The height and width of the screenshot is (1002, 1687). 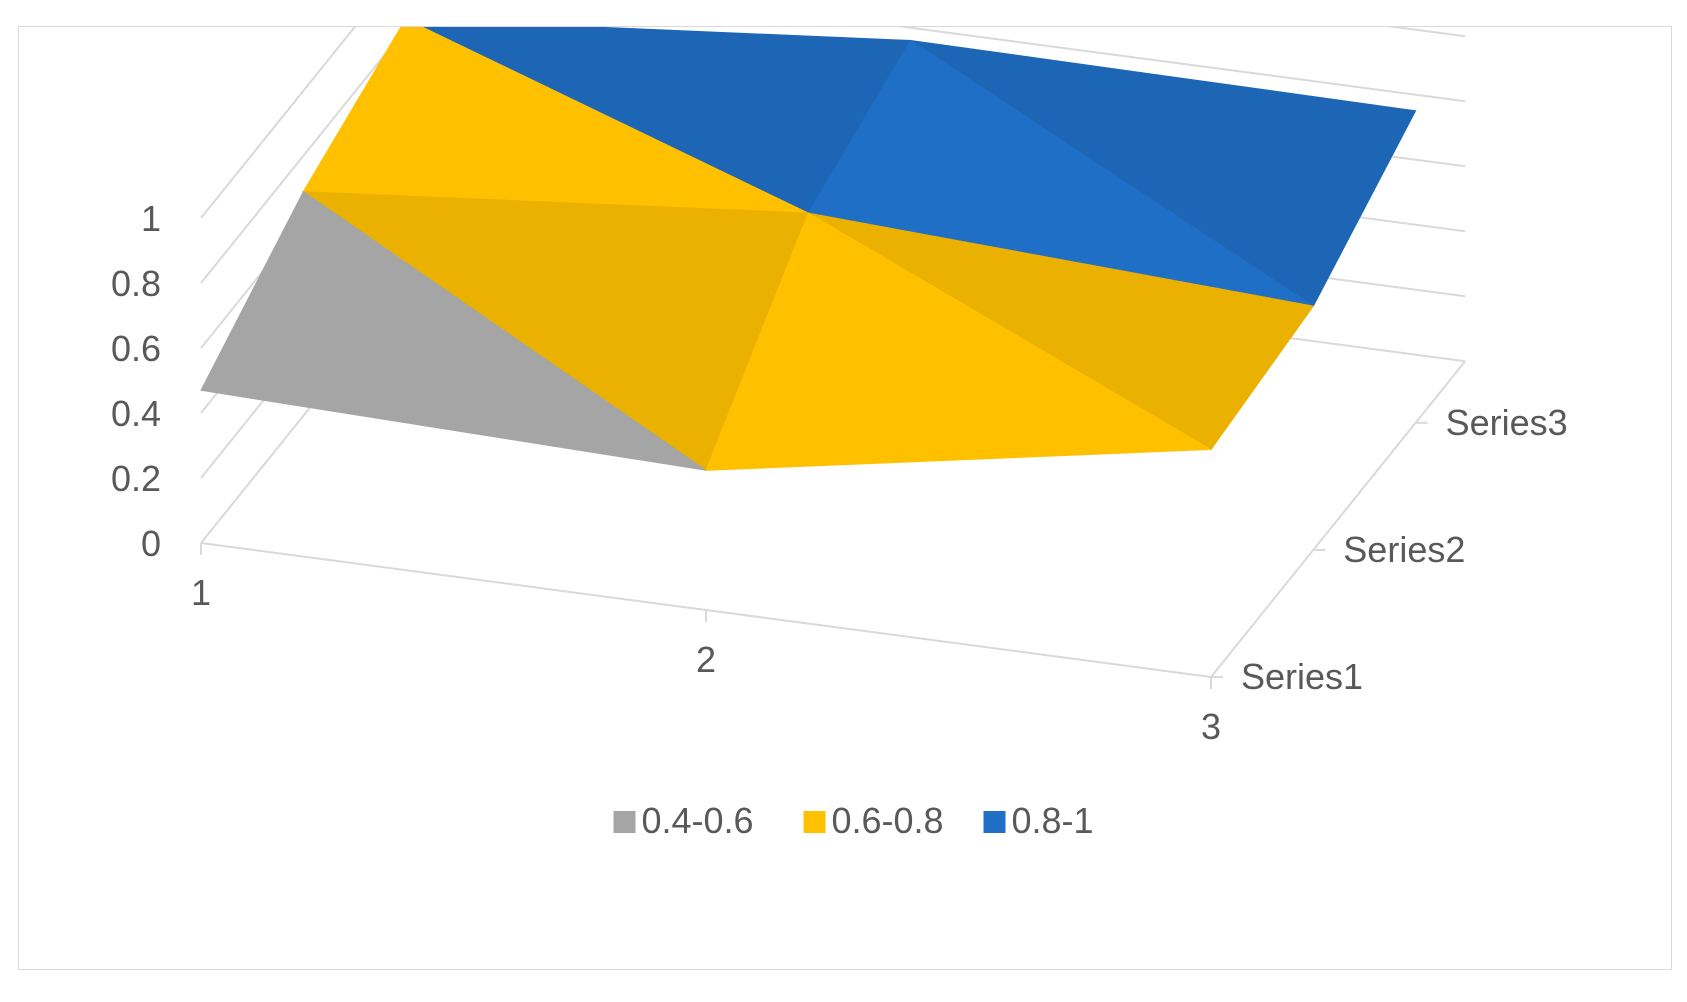 I want to click on legend-label: 0.8-1, so click(x=1053, y=820).